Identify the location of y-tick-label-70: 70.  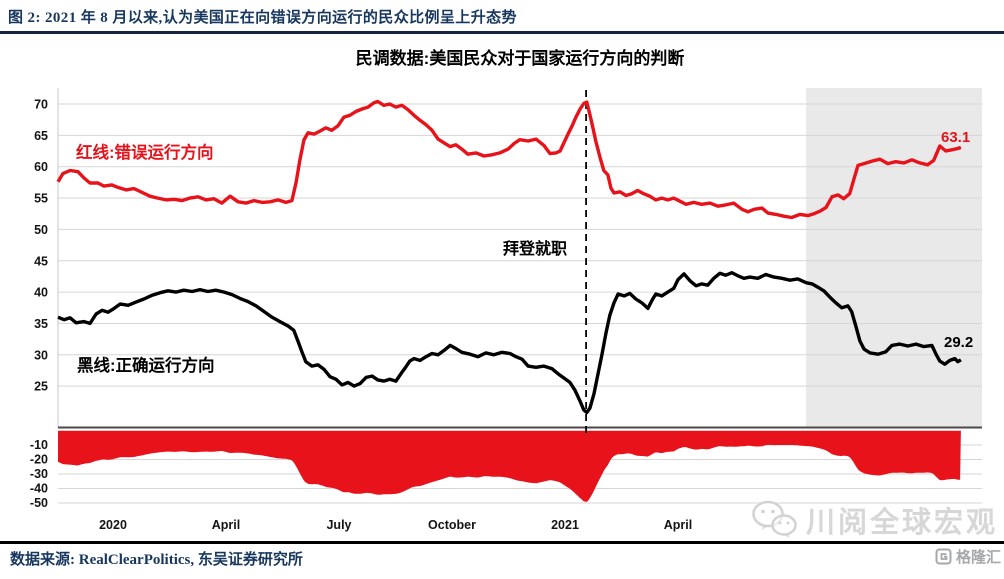
(41, 105).